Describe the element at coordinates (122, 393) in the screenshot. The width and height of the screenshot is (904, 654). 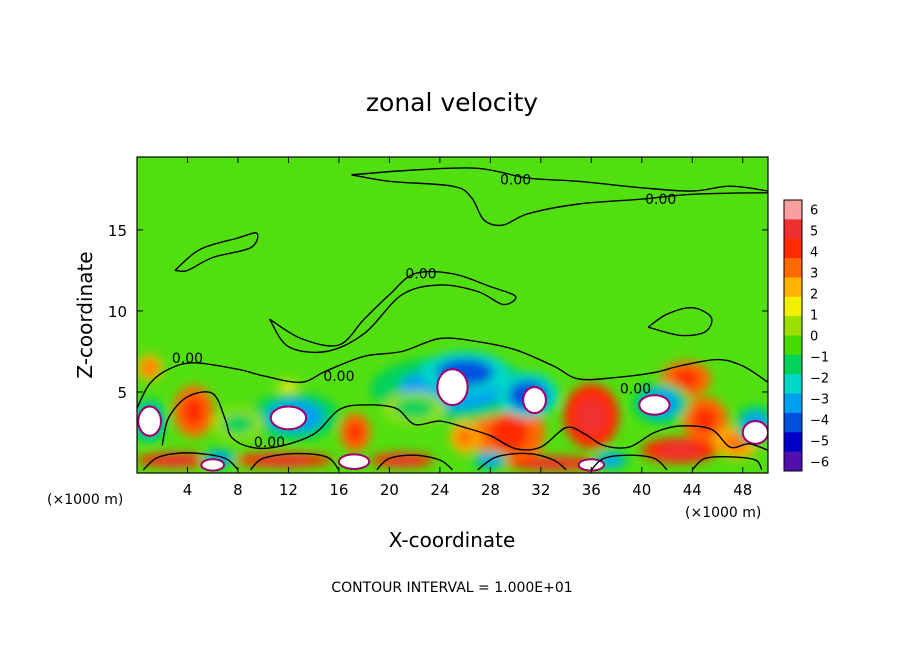
I see `y-tick-label: 5` at that location.